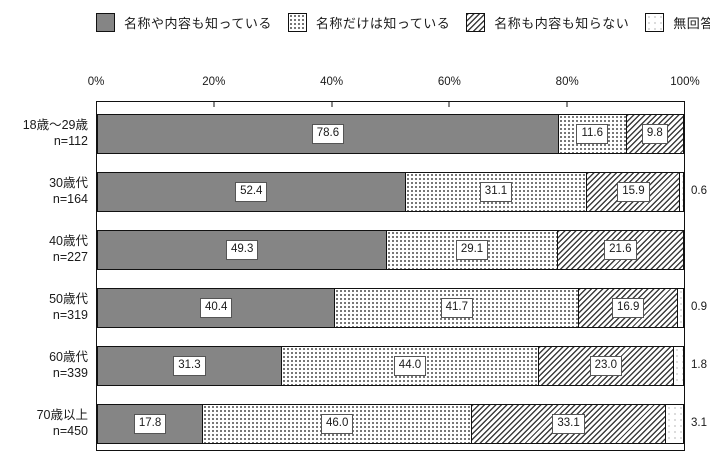 The width and height of the screenshot is (710, 468). Describe the element at coordinates (567, 82) in the screenshot. I see `axis-tick-label: 80%` at that location.